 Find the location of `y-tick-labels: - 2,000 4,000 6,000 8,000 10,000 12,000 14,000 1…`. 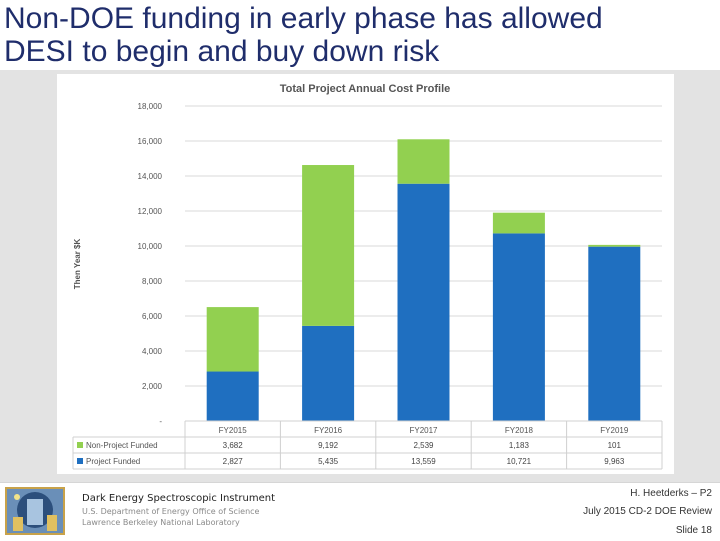

y-tick-labels: - 2,000 4,000 6,000 8,000 10,000 12,000 14,000 1… is located at coordinates (150, 264).